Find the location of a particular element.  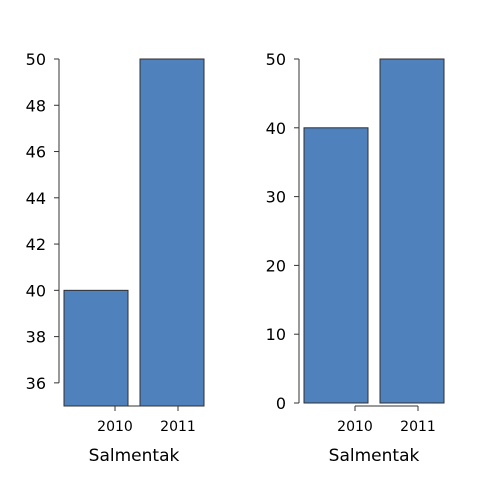

right-y-tick-label: 30 is located at coordinates (276, 197).